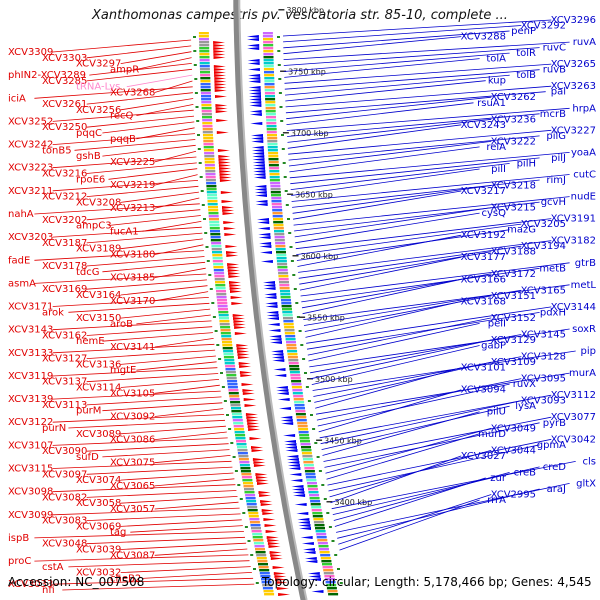 This screenshot has width=600, height=600. Describe the element at coordinates (132, 162) in the screenshot. I see `gene-label-left: XCV3225` at that location.